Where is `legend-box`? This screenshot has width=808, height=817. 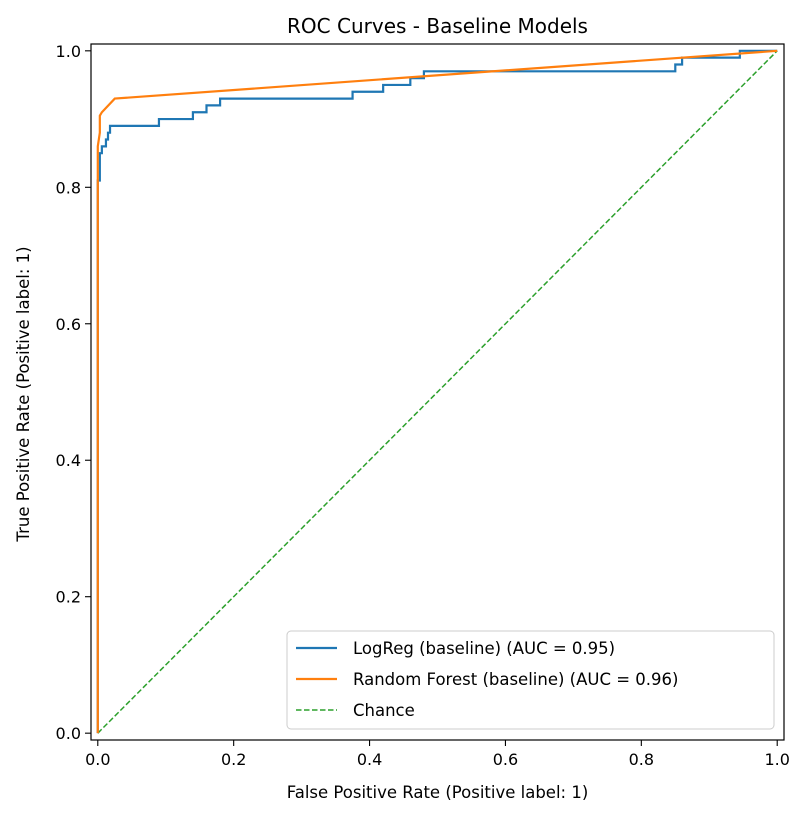
legend-box is located at coordinates (530, 680).